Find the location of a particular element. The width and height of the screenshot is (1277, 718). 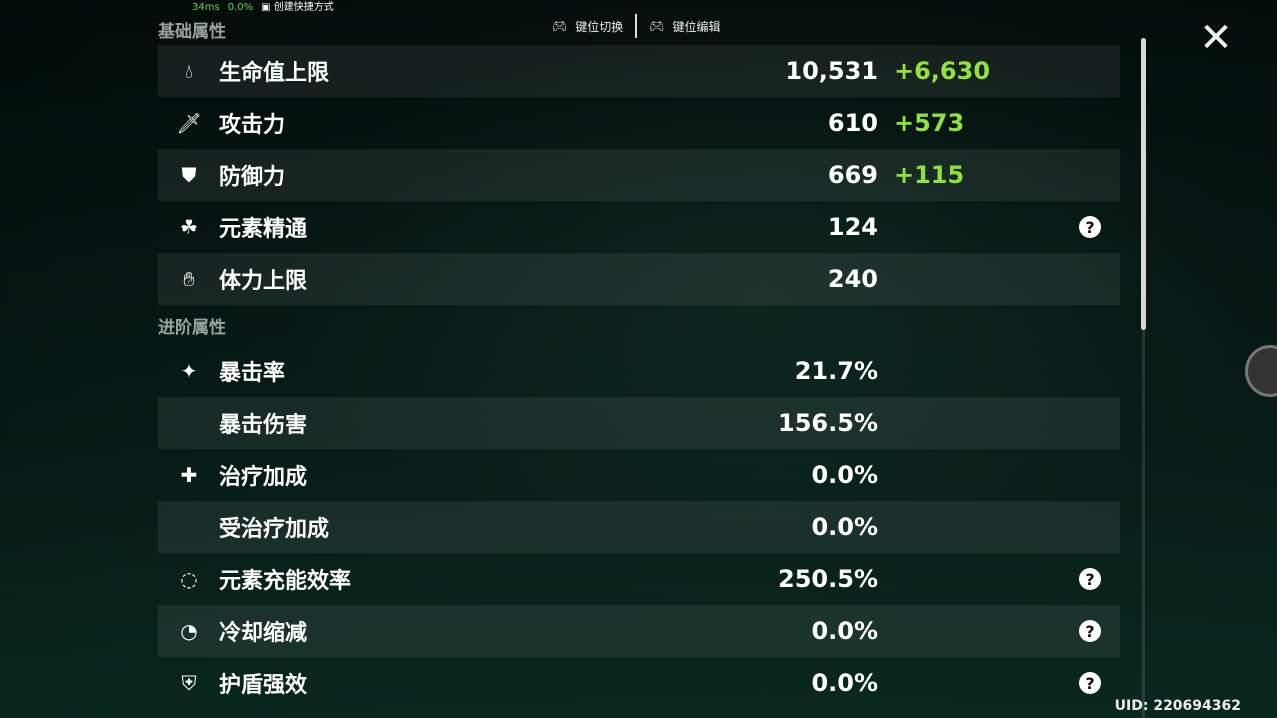

stat-row: ✦ 暴击率 21.7% is located at coordinates (639, 371).